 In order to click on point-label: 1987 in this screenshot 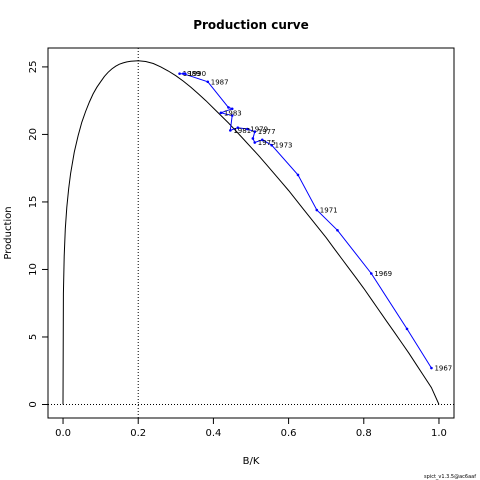, I will do `click(220, 82)`.